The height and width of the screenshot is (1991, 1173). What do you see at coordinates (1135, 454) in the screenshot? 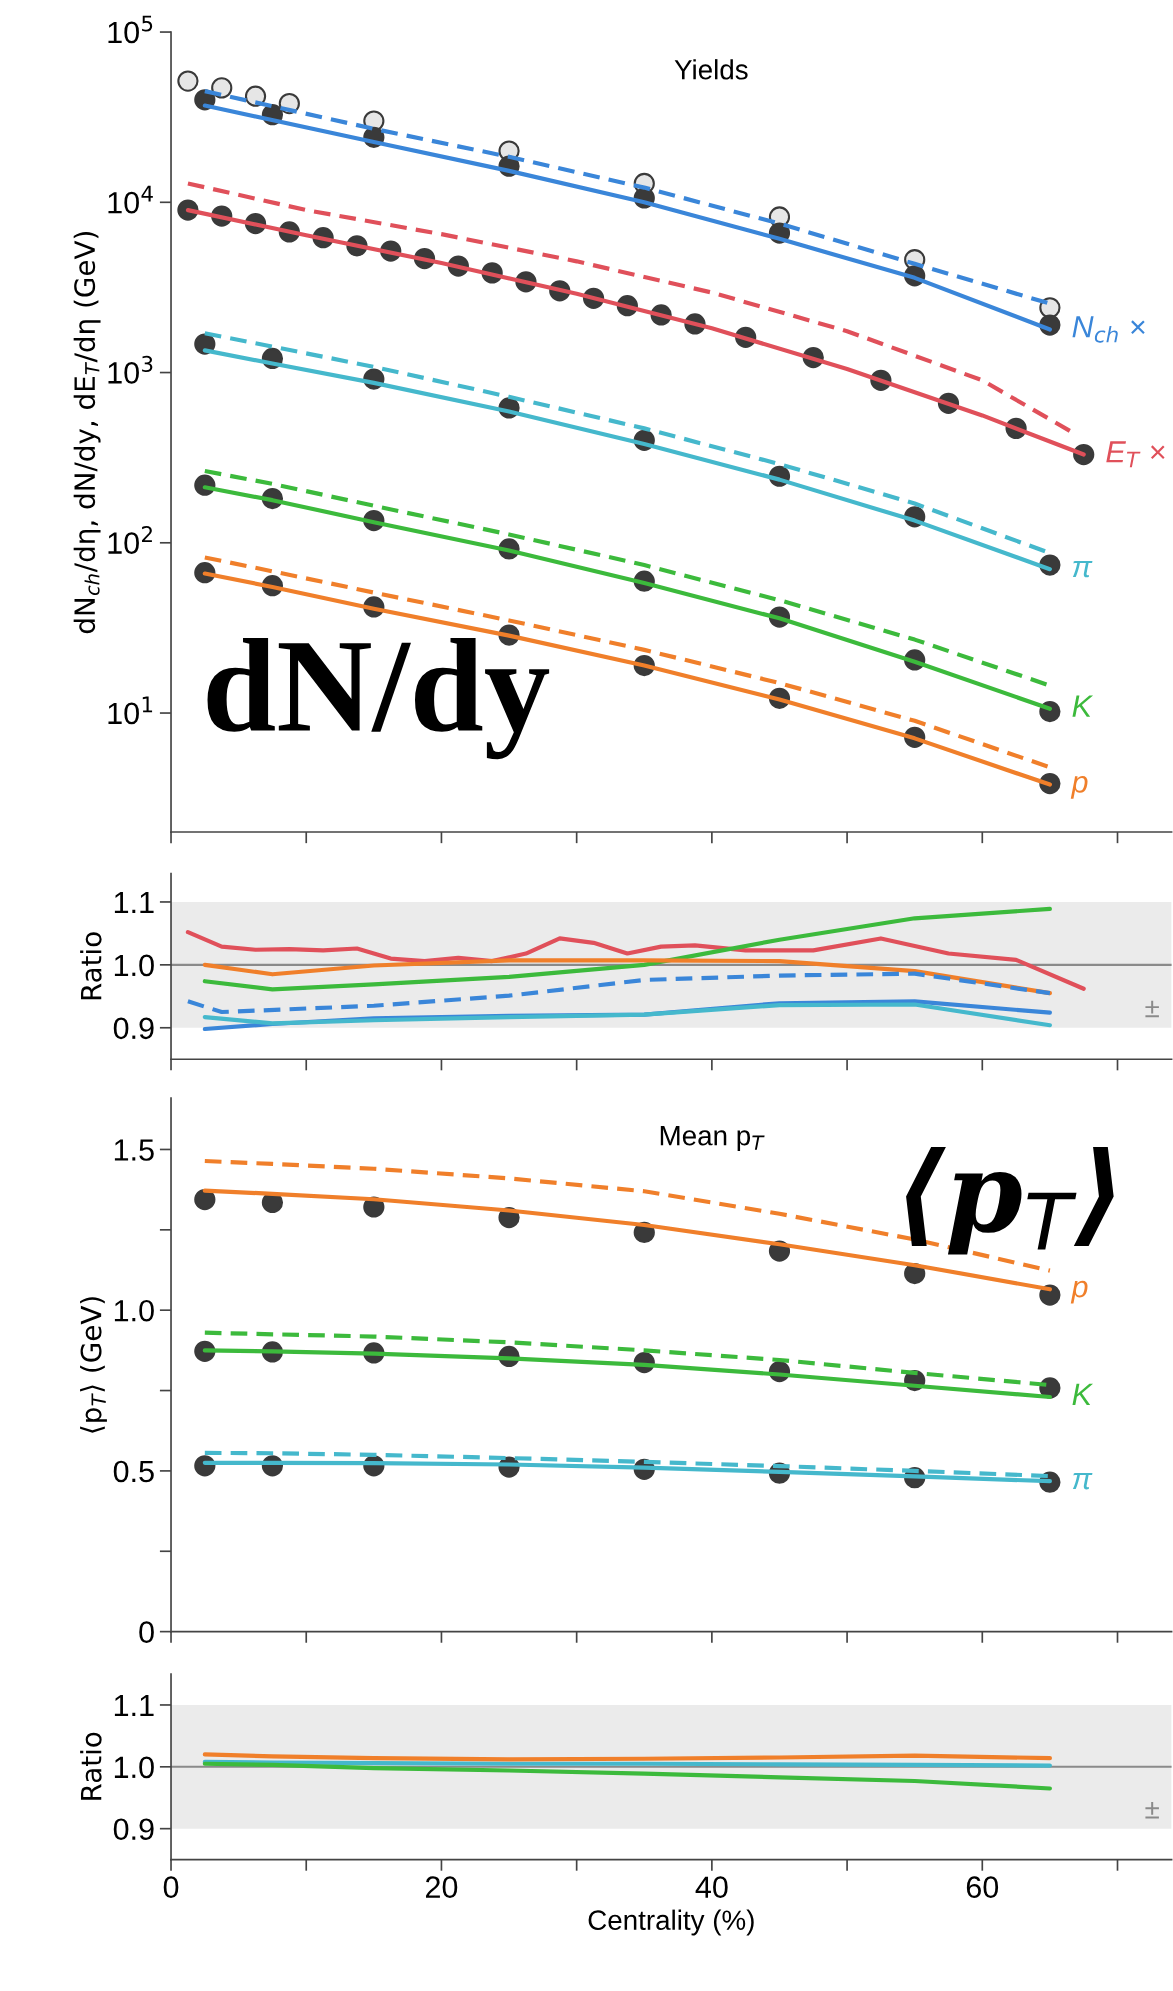
I see `series-label: E$_{T}$ ×` at bounding box center [1135, 454].